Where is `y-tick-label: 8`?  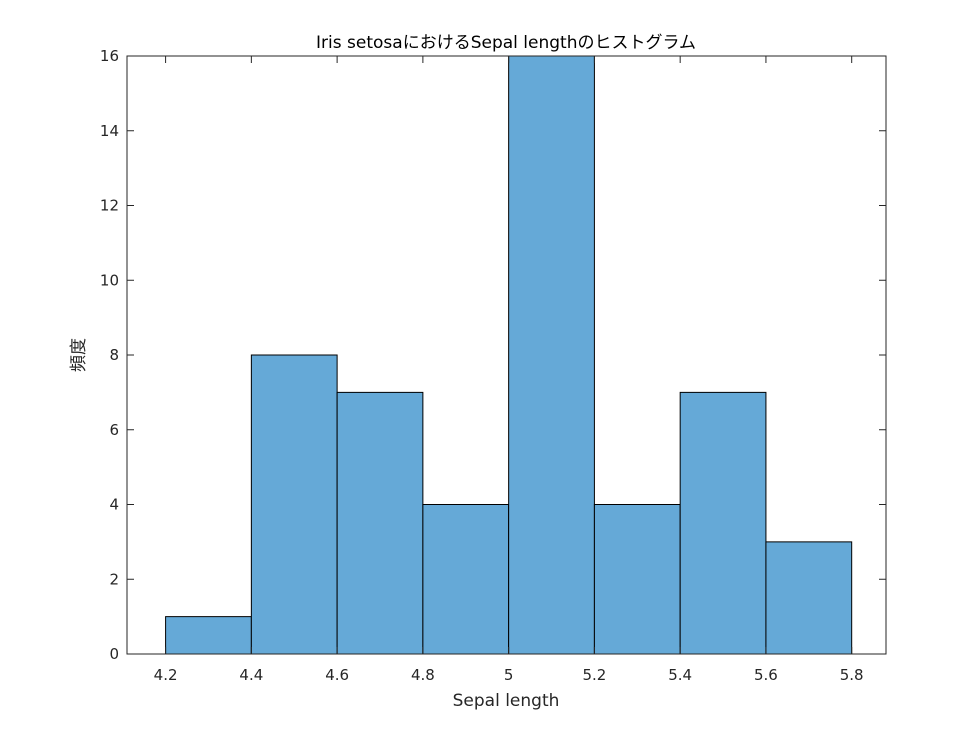 y-tick-label: 8 is located at coordinates (114, 355).